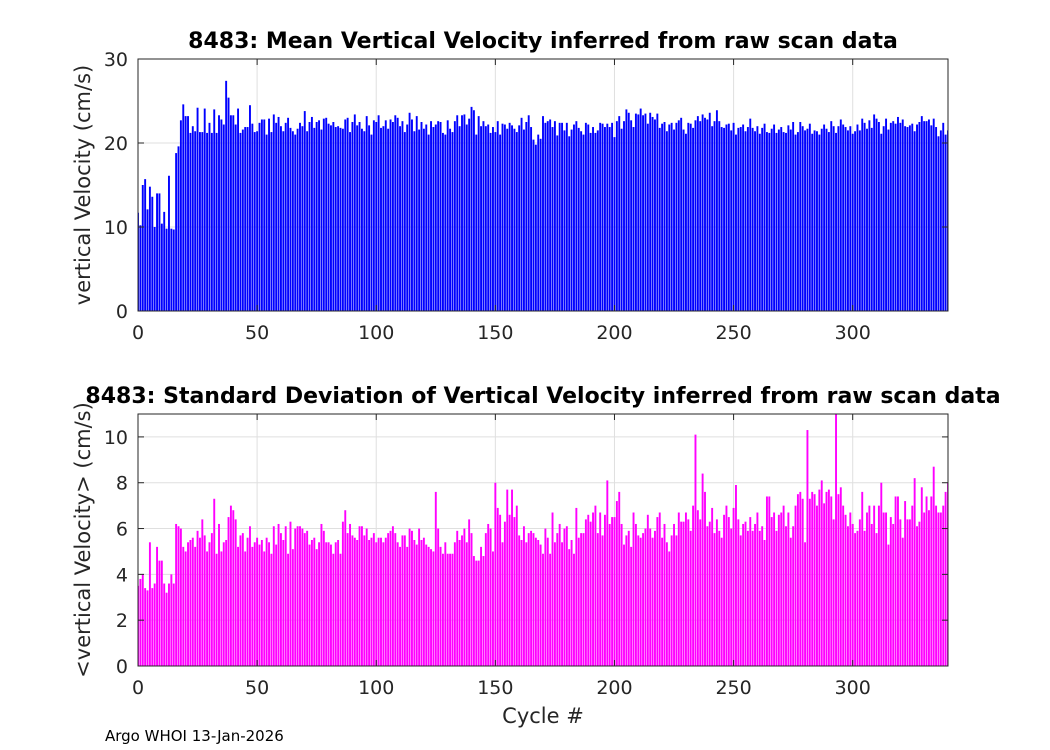 The height and width of the screenshot is (750, 1050). I want to click on y-tick-label: 0, so click(122, 667).